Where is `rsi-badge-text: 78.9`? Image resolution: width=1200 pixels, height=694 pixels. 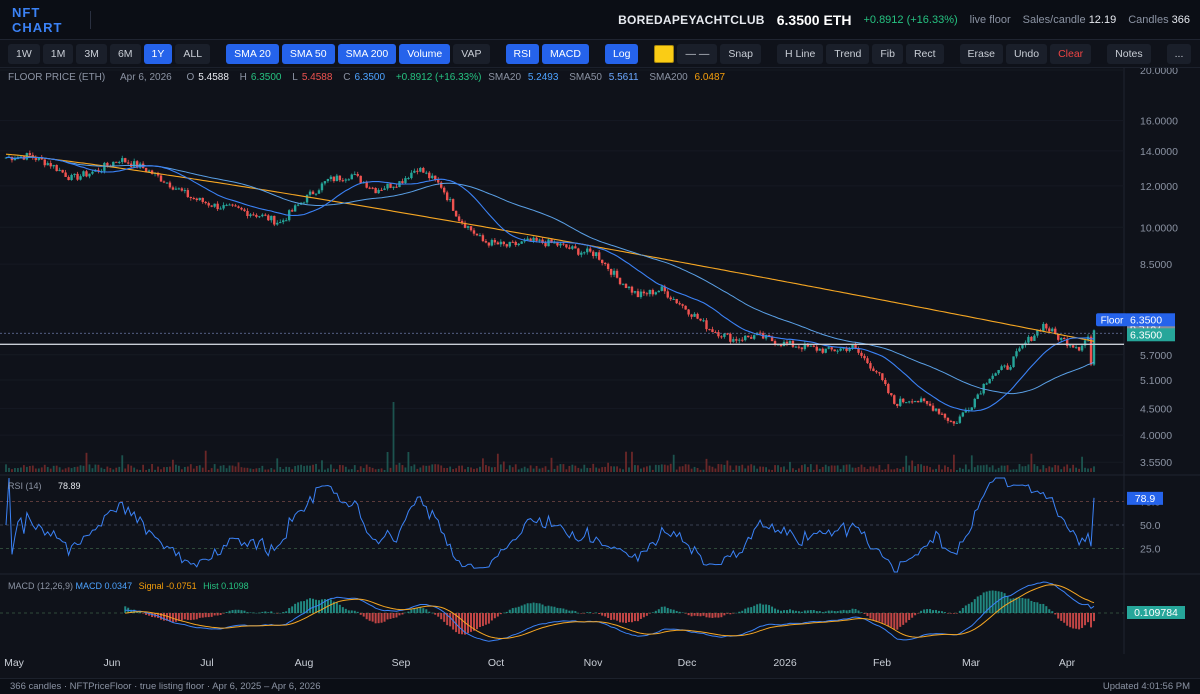
rsi-badge-text: 78.9 is located at coordinates (1145, 499).